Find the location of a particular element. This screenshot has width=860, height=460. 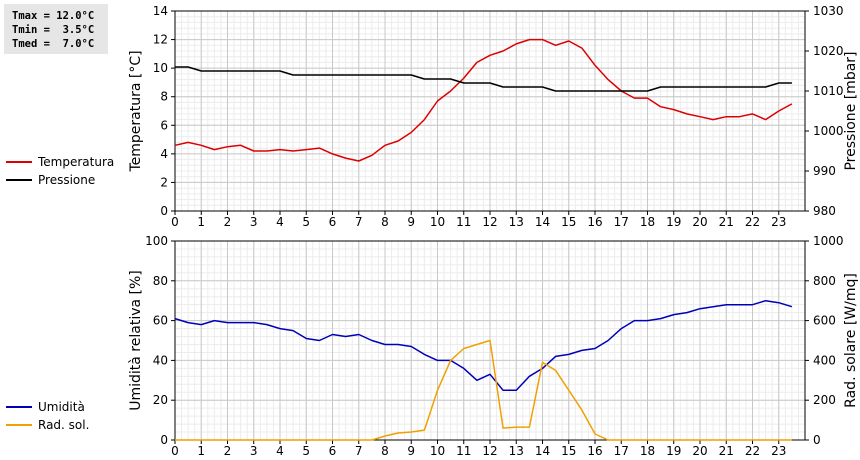

panel2-x-tick-label: 22 is located at coordinates (752, 451).